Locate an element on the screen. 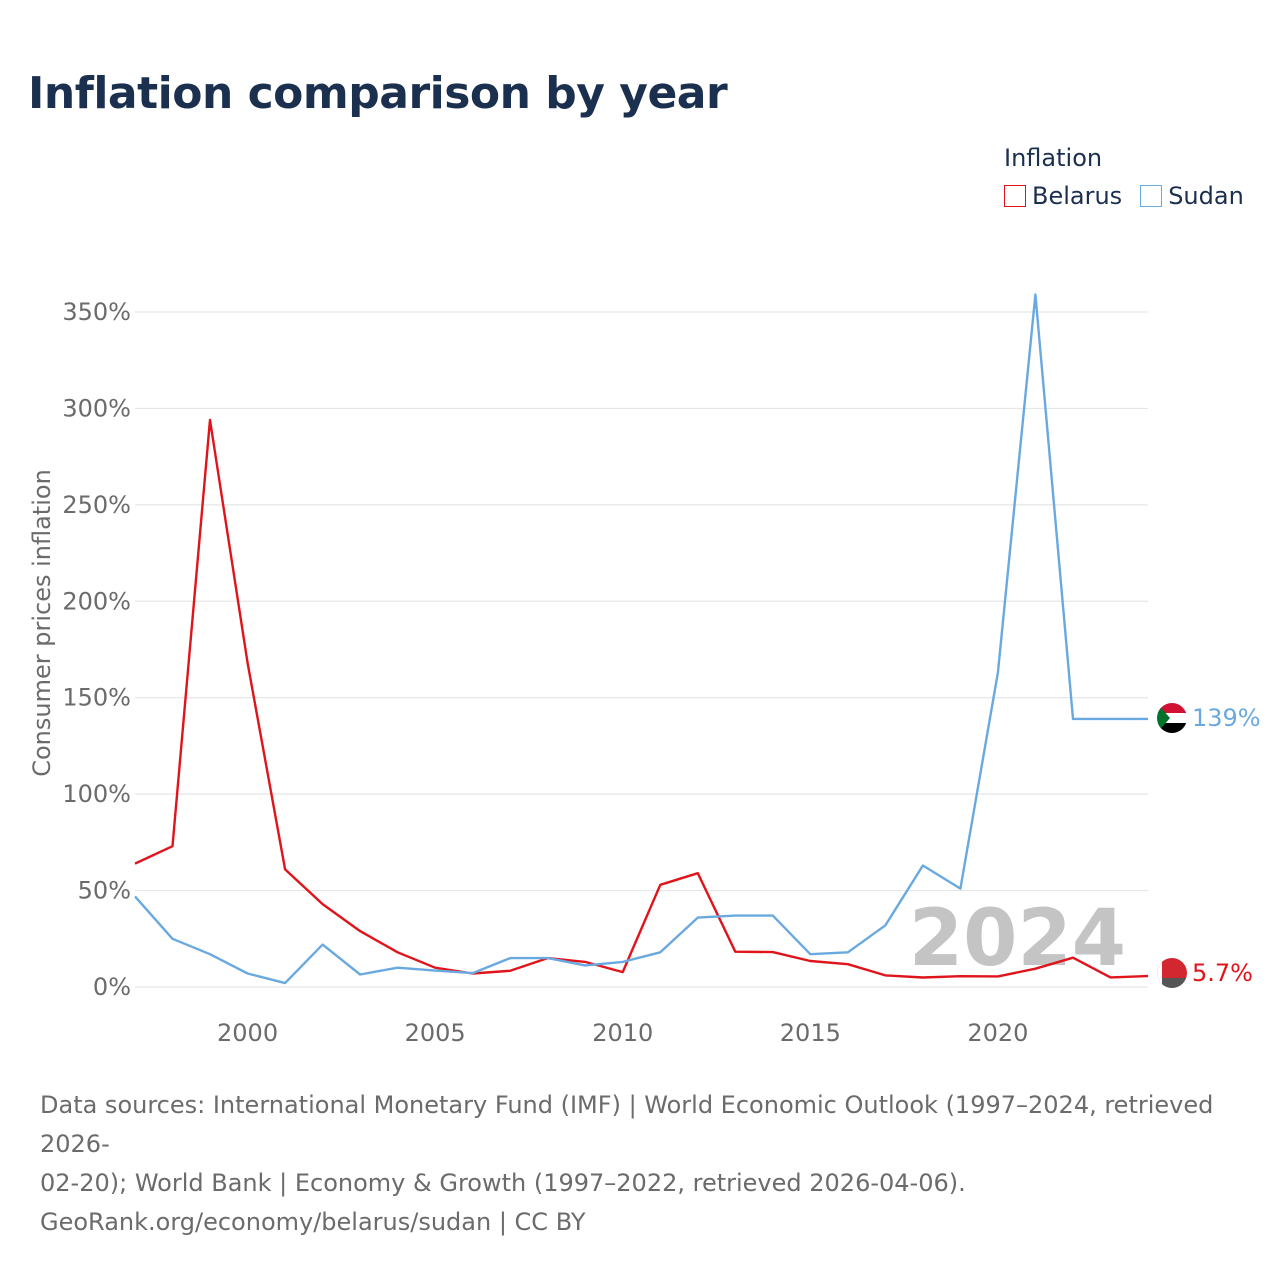  x-tick-label: 2000 is located at coordinates (247, 1033).